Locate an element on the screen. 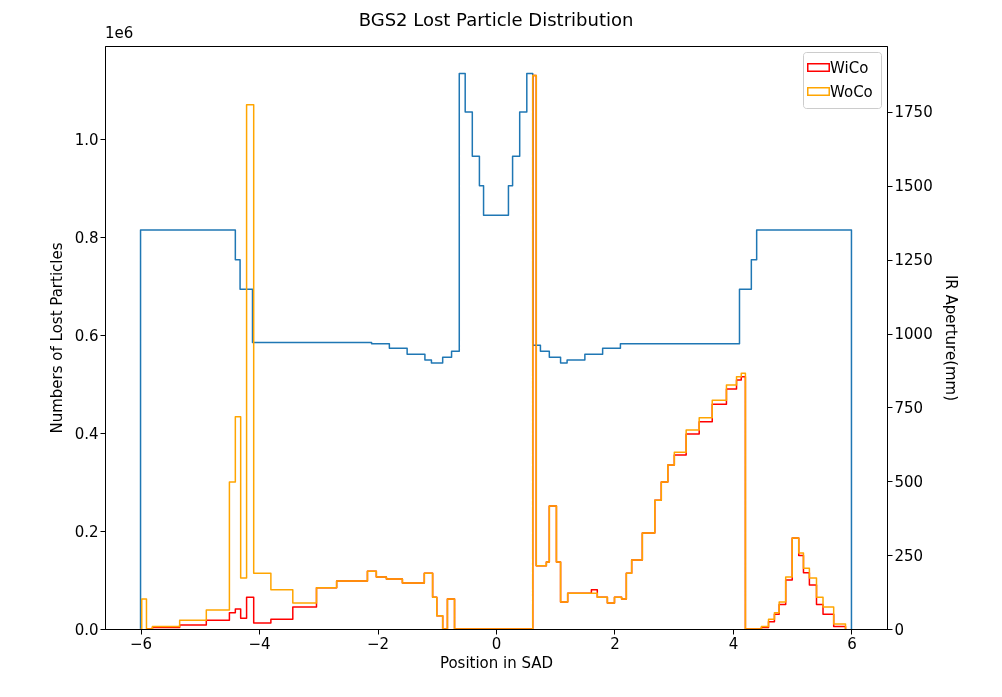 The height and width of the screenshot is (697, 1002). y2-tick-label: 250 is located at coordinates (909, 555).